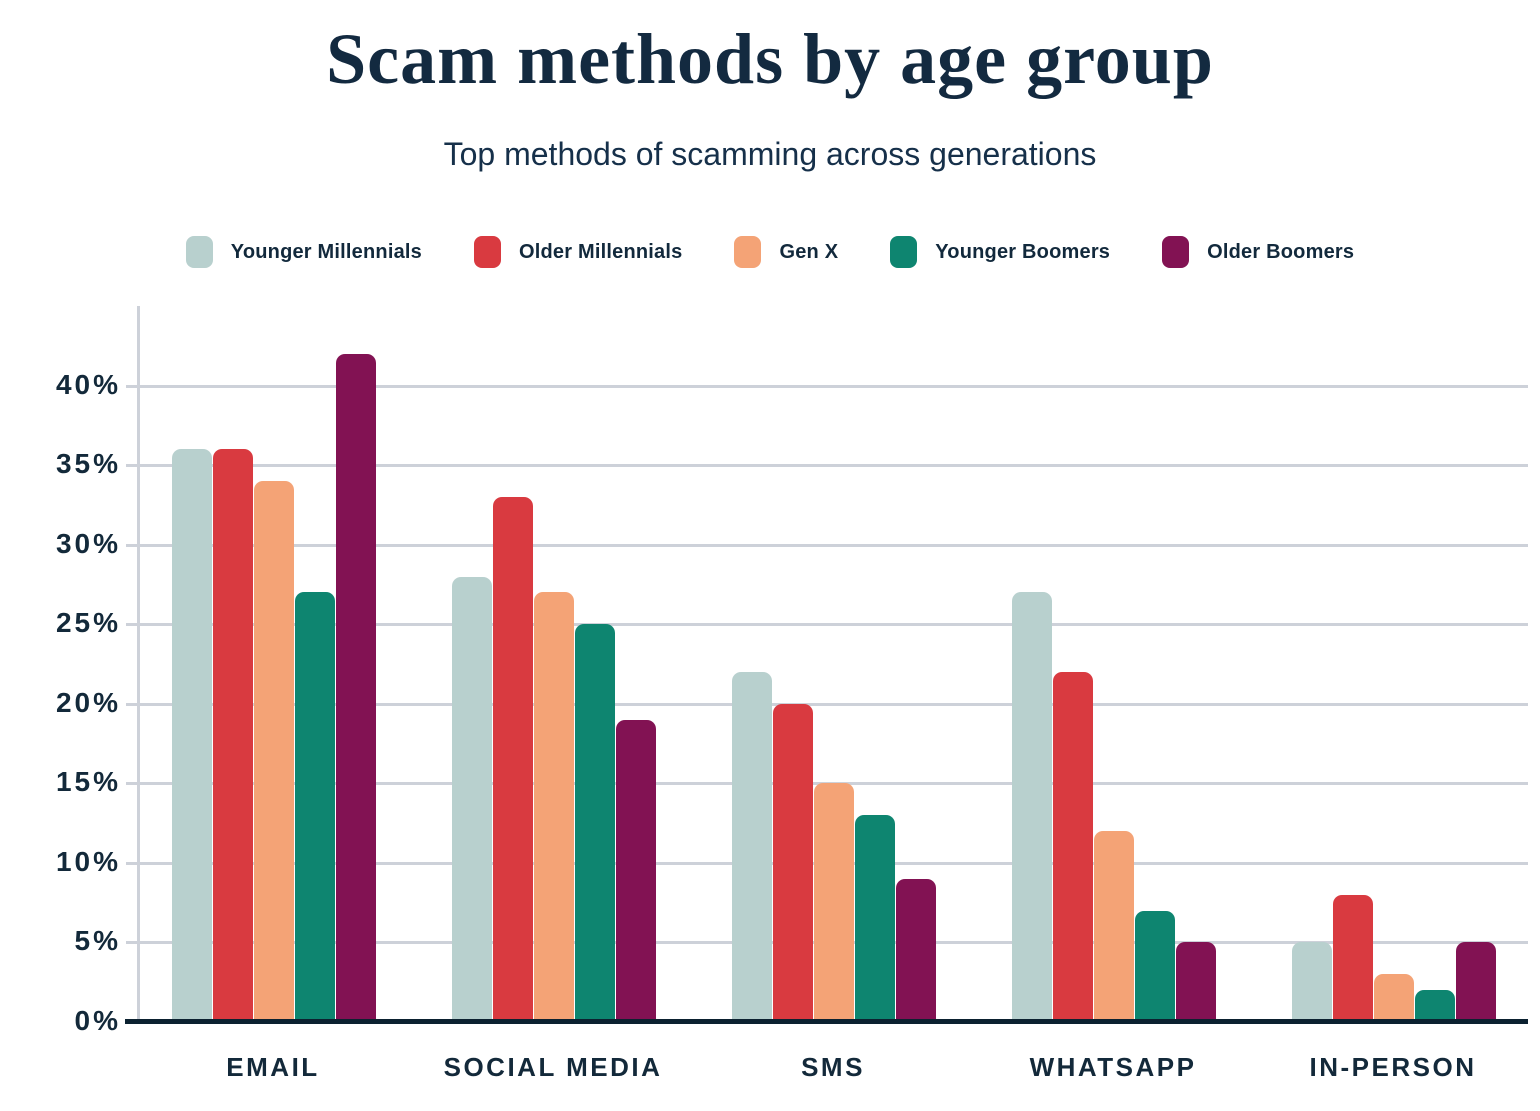 This screenshot has width=1540, height=1111. What do you see at coordinates (833, 1067) in the screenshot?
I see `x-axis-label-sms: SMS` at bounding box center [833, 1067].